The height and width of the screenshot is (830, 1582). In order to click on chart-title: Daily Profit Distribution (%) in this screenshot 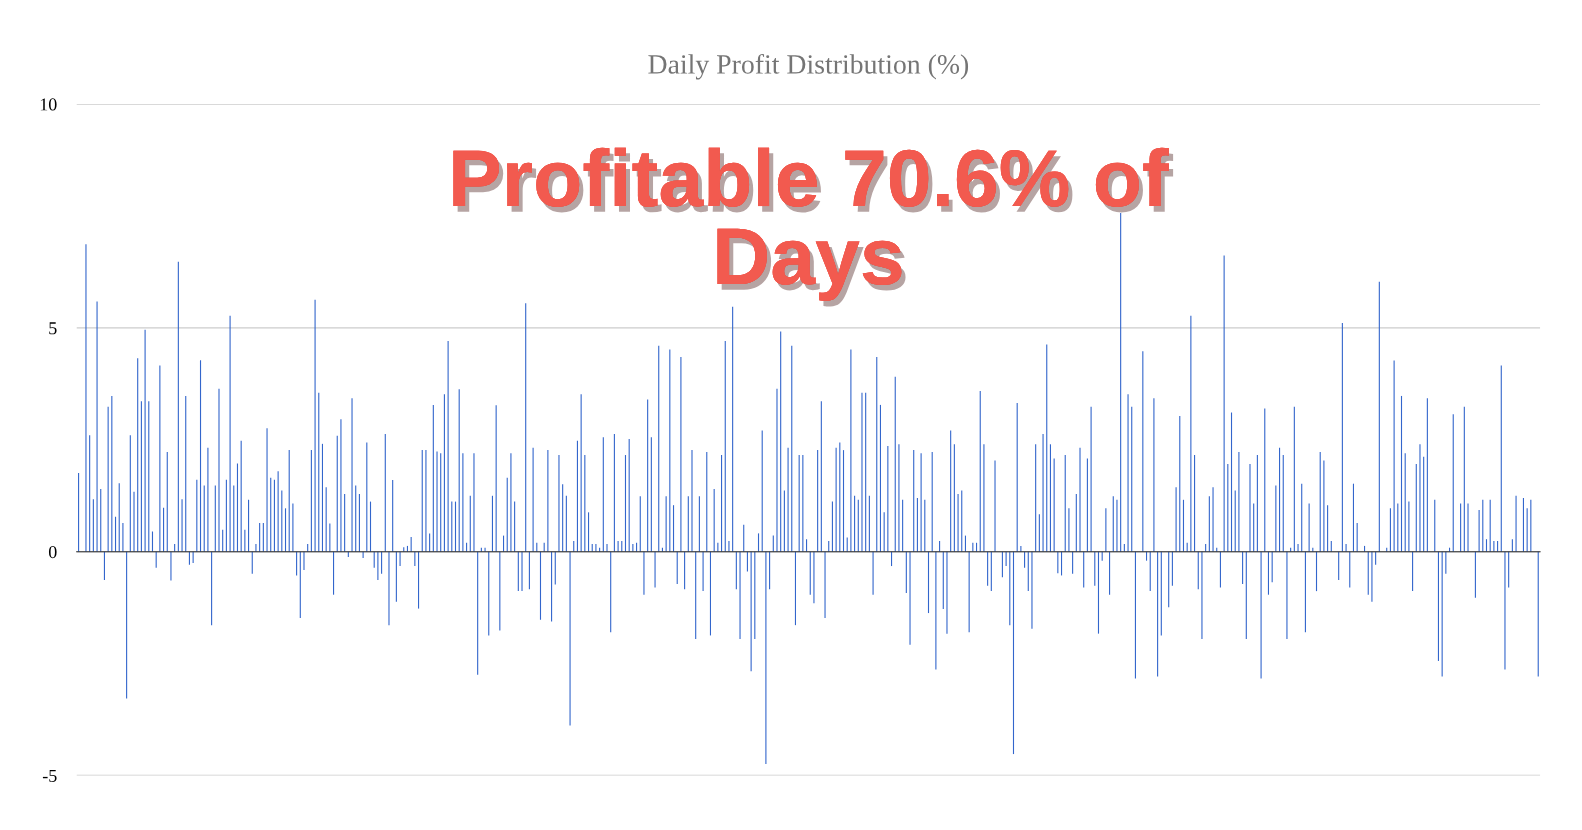, I will do `click(808, 66)`.